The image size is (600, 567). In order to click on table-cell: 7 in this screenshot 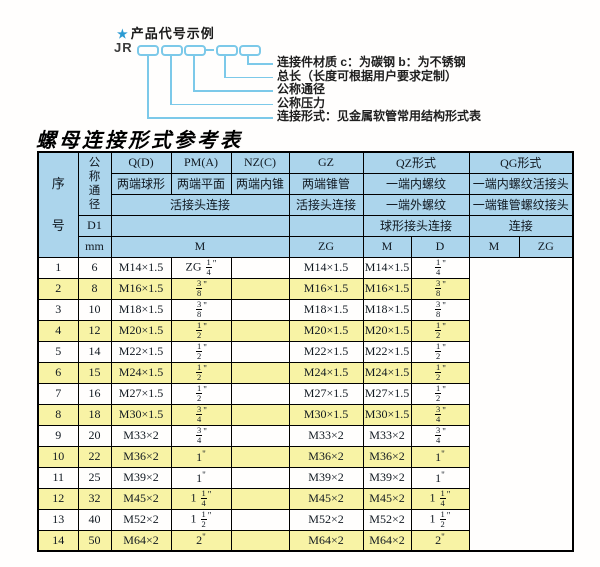, I will do `click(58, 393)`.